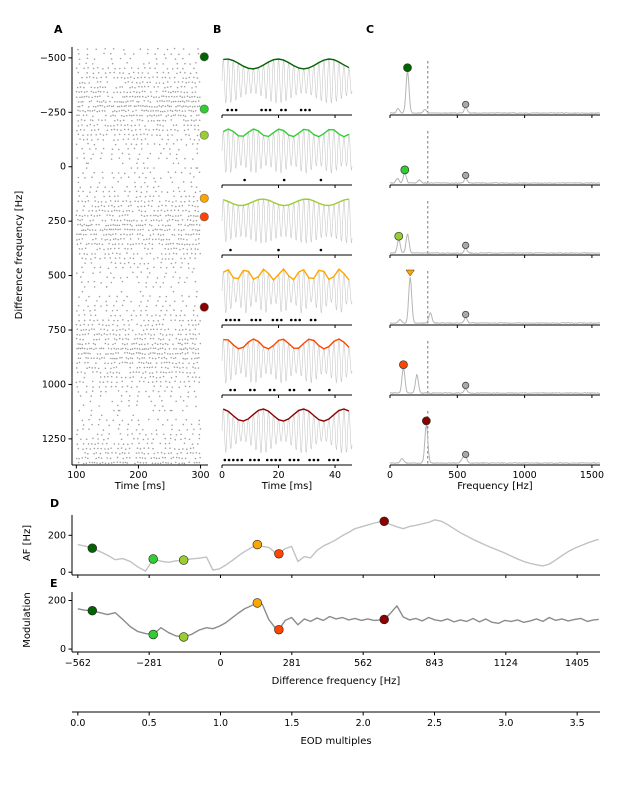 This screenshot has width=629, height=800. Describe the element at coordinates (363, 723) in the screenshot. I see `svg-text: 2.0` at that location.